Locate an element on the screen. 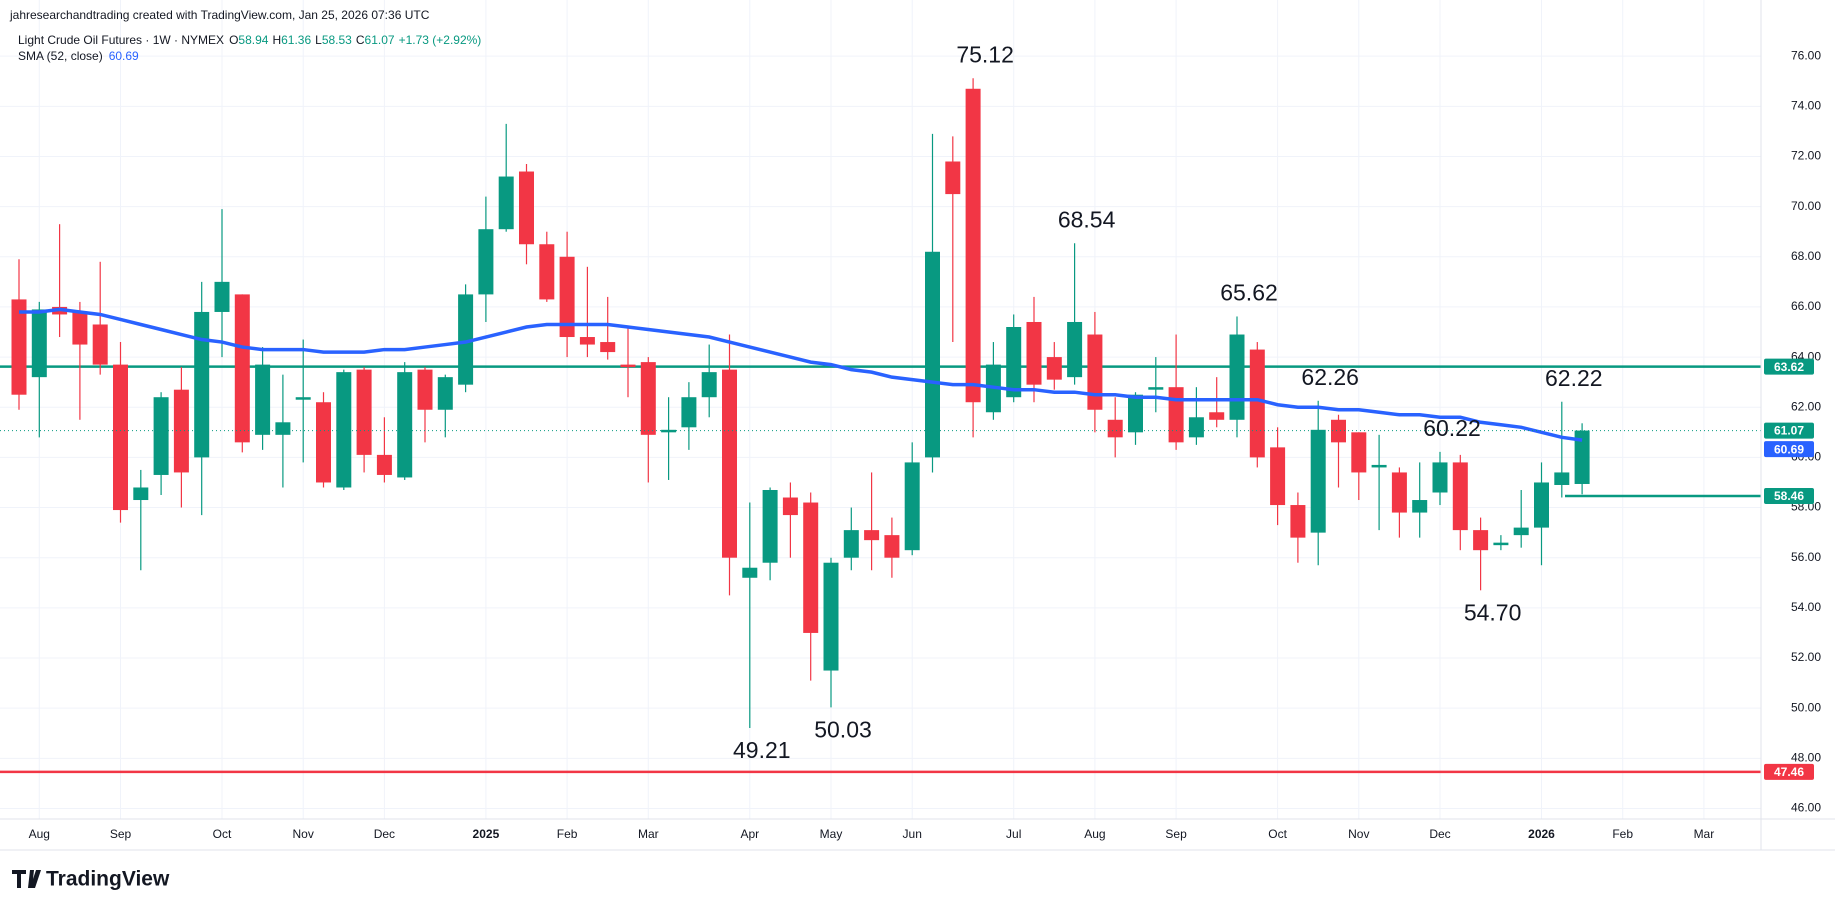 The width and height of the screenshot is (1835, 909). quote-key: O is located at coordinates (233, 40).